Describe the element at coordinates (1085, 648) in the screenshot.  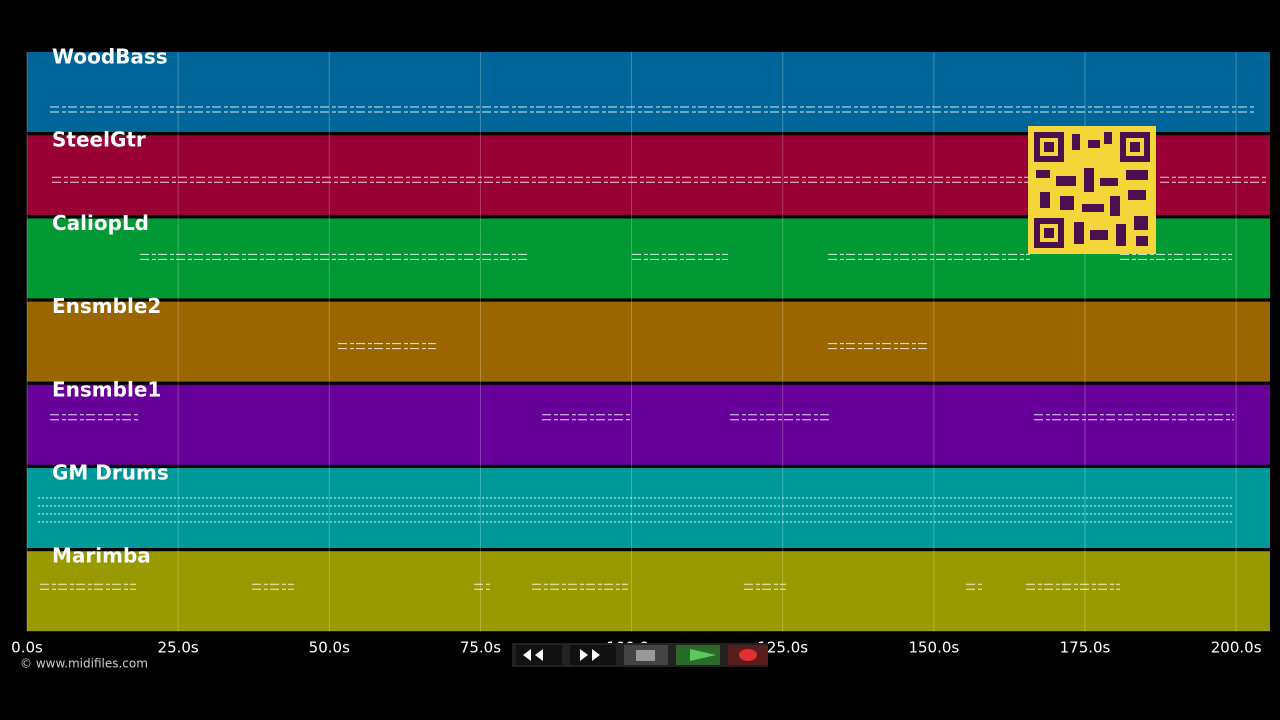
I see `x-tick-label: 175.0s` at that location.